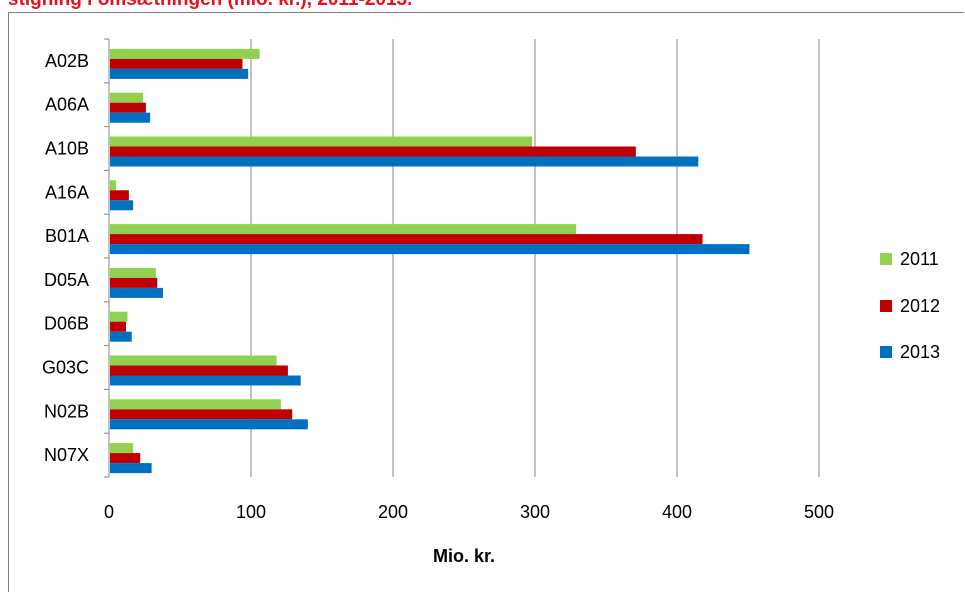 Image resolution: width=965 pixels, height=592 pixels. I want to click on bar-2011-A16A, so click(113, 185).